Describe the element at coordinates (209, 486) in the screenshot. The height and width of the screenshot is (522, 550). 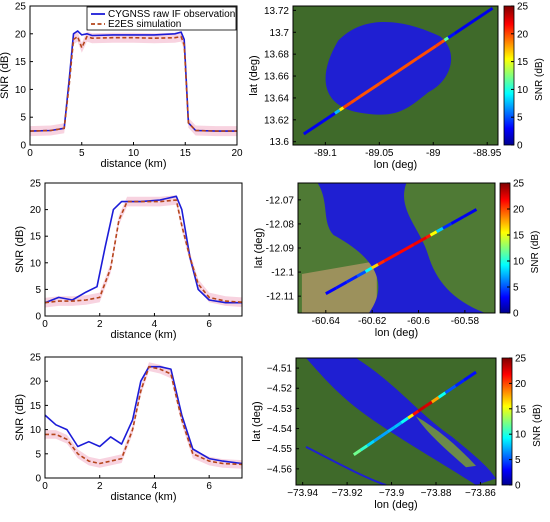
I see `snr-panel-3-xtick-label: 6` at that location.